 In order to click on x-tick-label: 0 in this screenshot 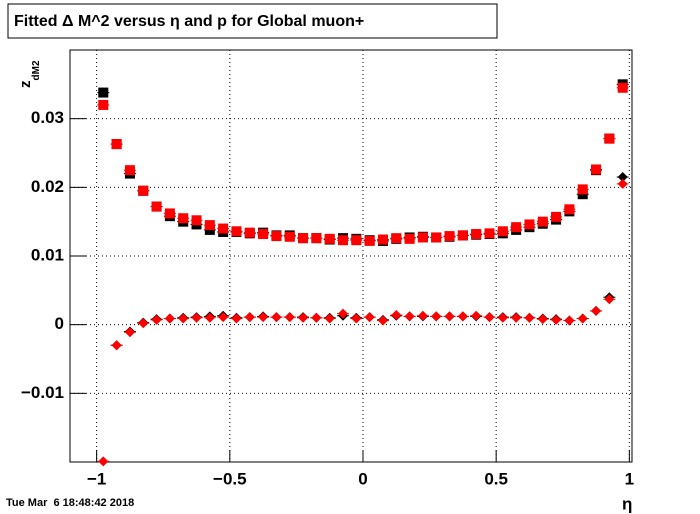, I will do `click(362, 478)`.